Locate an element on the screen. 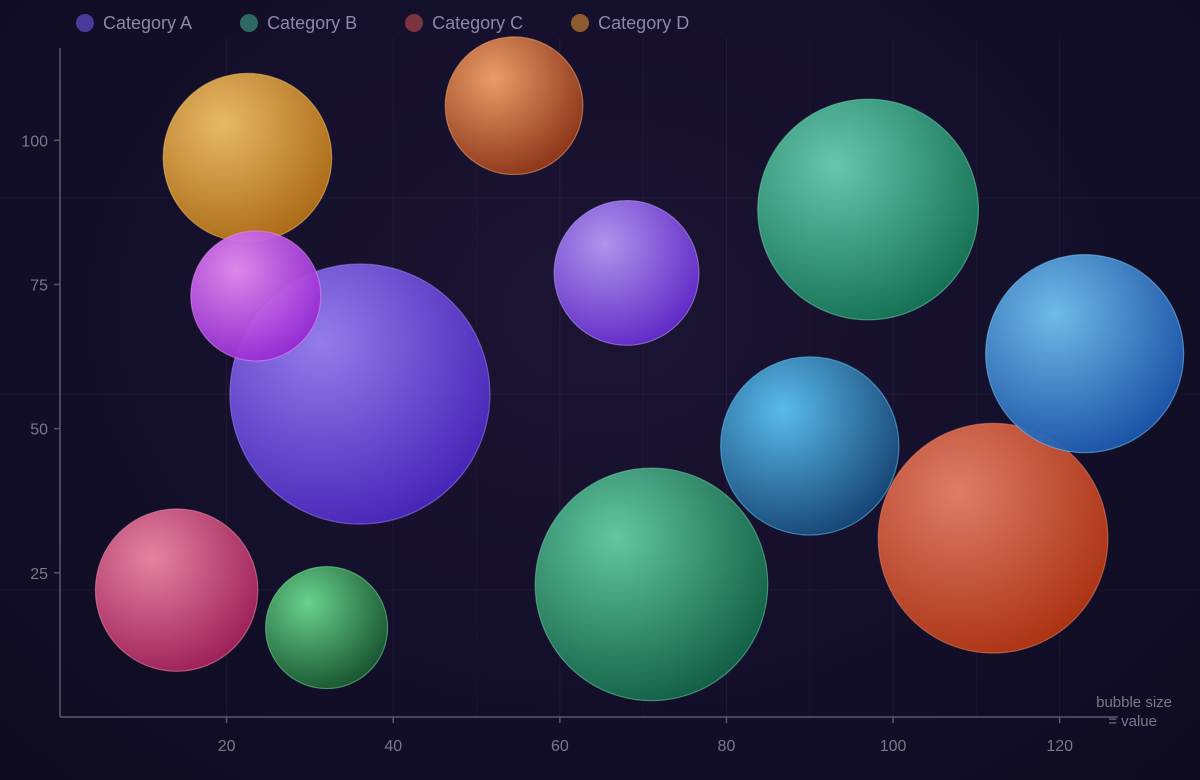 The width and height of the screenshot is (1200, 780). x-tick-label: 40 is located at coordinates (393, 746).